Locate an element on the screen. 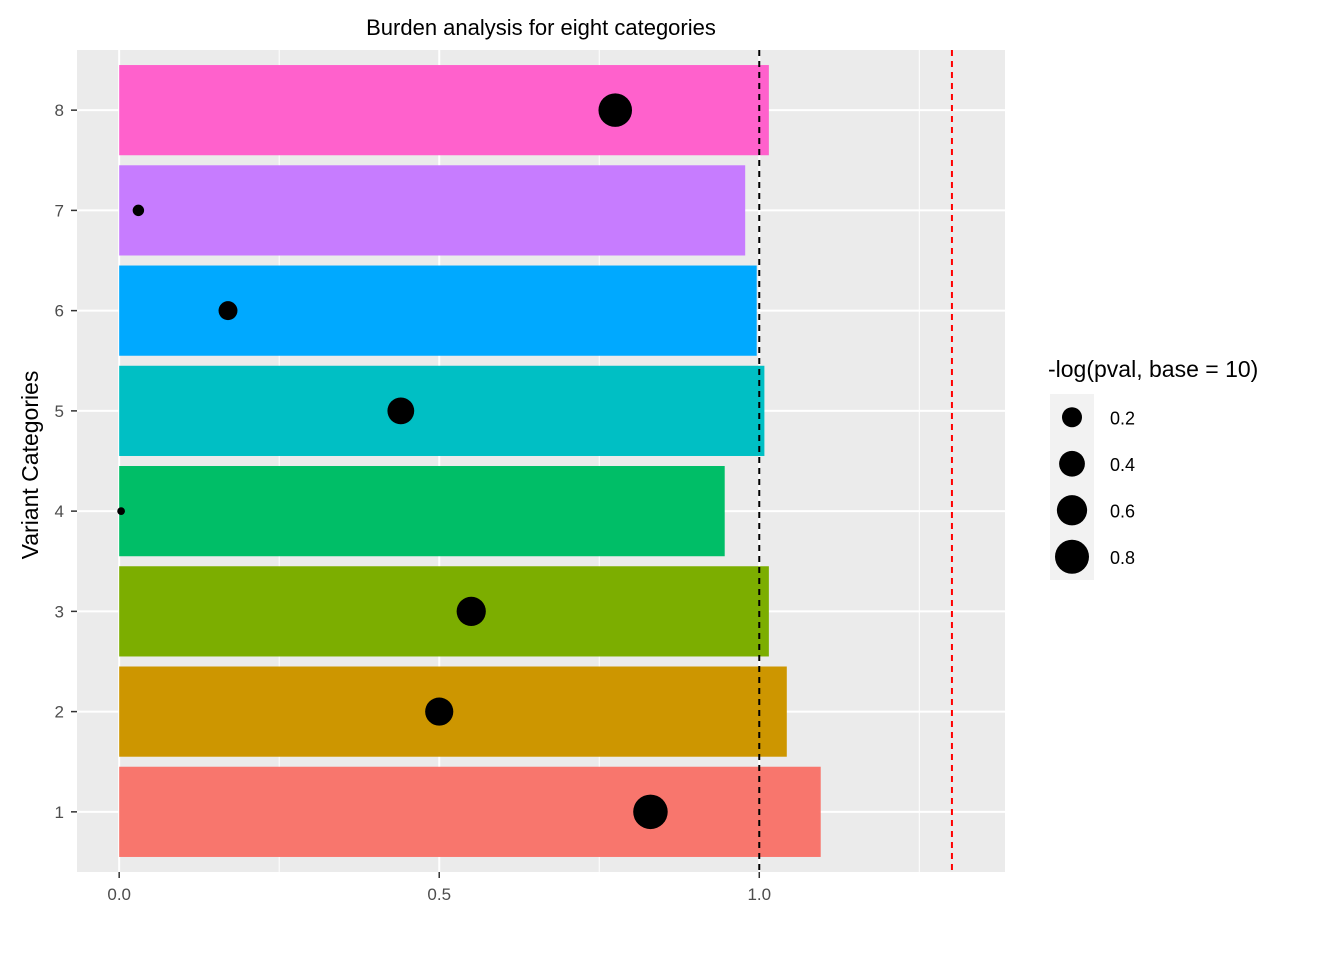 This screenshot has width=1344, height=960. chart-title: Burden analysis for eight categories is located at coordinates (541, 27).